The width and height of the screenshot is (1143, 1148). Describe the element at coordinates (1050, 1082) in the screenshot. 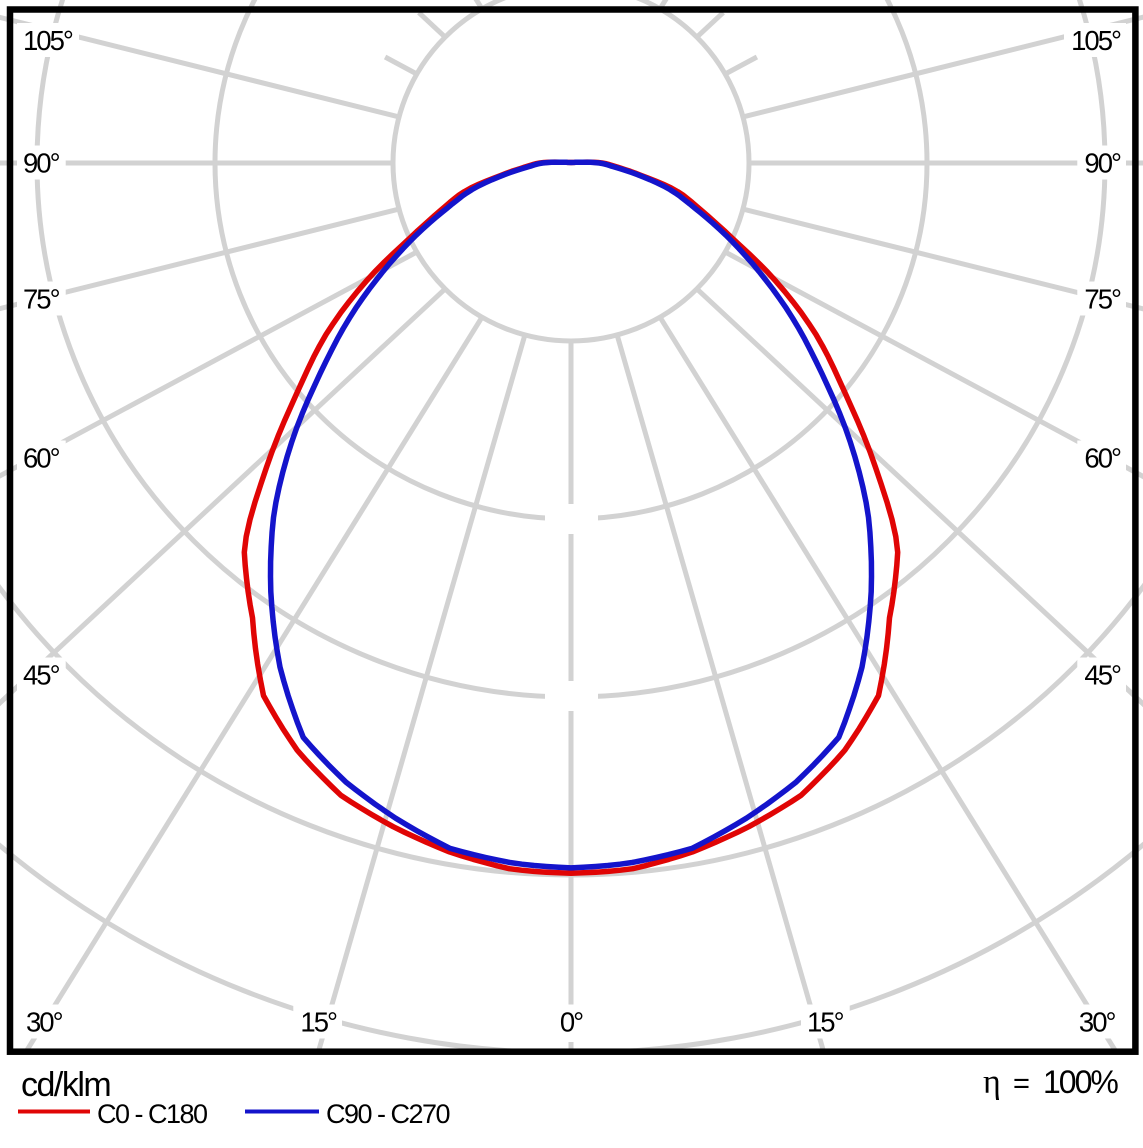

I see `svg-text:η=100%: η = 100%` at that location.